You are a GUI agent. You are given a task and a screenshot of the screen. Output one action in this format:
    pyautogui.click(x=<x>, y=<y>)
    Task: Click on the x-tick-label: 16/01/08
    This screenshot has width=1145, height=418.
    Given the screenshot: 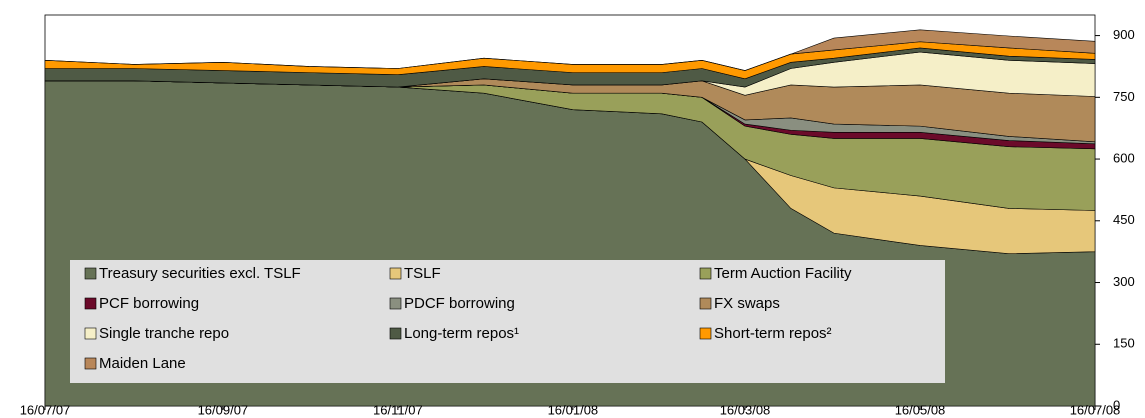 What is the action you would take?
    pyautogui.click(x=573, y=409)
    